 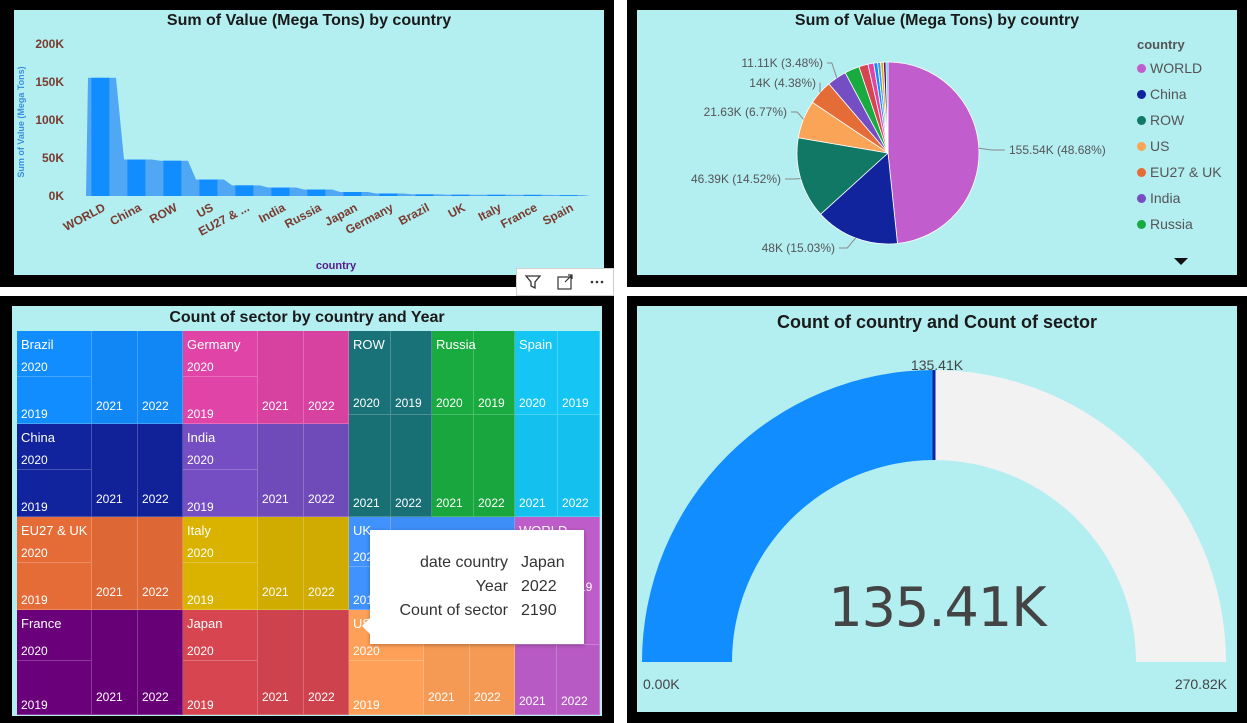 I want to click on pie-data-label: 21.63K (6.77%), so click(x=745, y=112).